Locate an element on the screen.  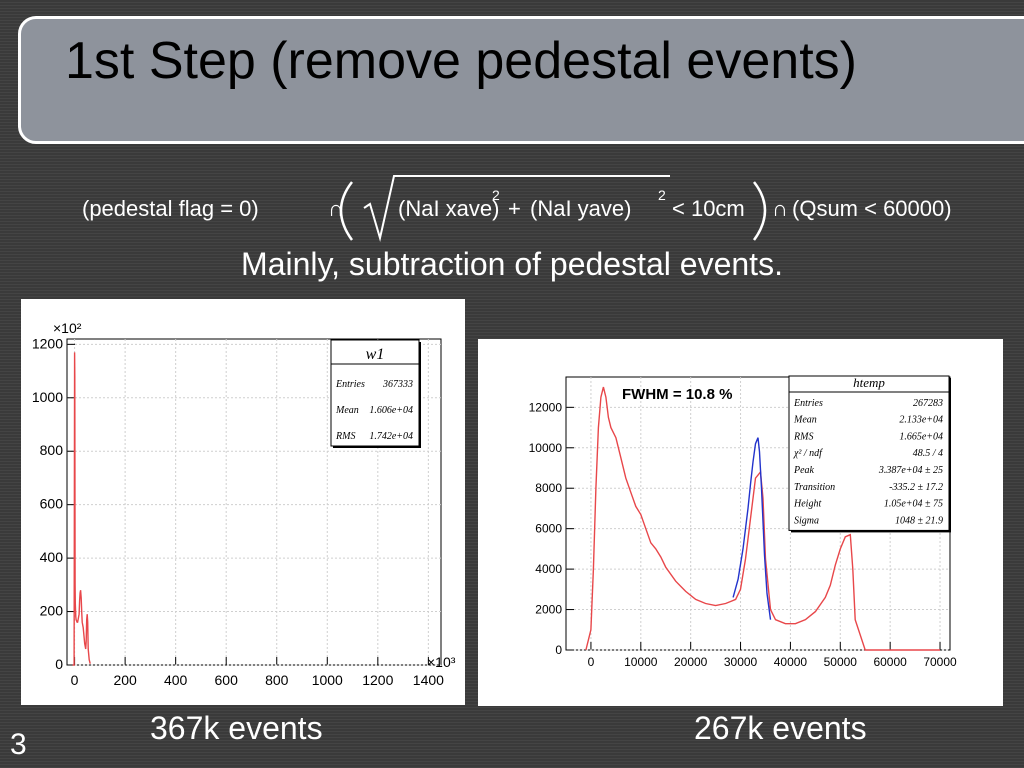
stats-value: 1048 ± 21.9 is located at coordinates (919, 520).